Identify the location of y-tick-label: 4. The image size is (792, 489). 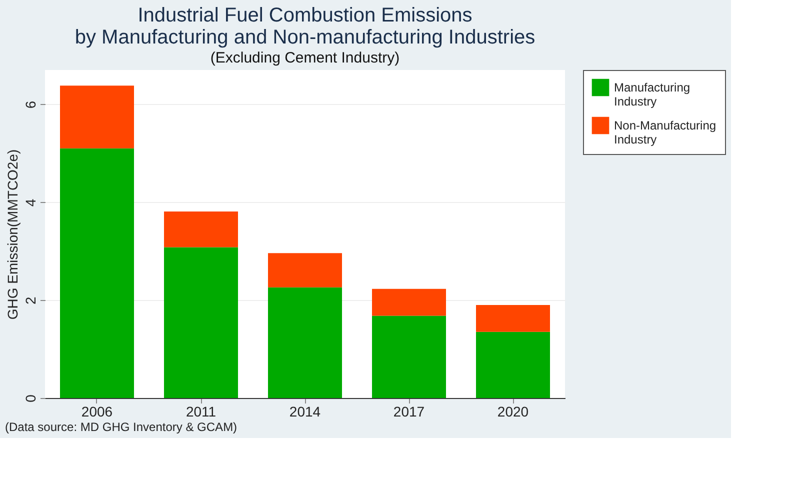
(30, 202).